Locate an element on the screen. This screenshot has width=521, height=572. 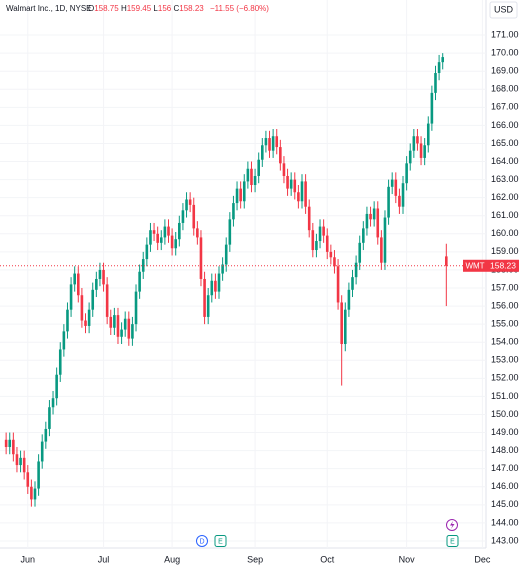
ohlc-value: 158.75 is located at coordinates (106, 8).